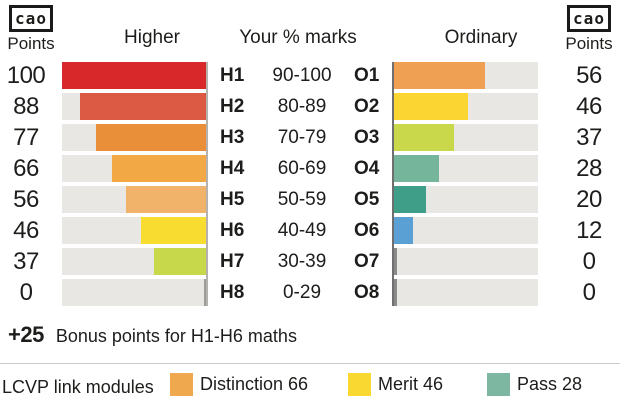 This screenshot has width=620, height=414. Describe the element at coordinates (26, 334) in the screenshot. I see `bonus-value: +25` at that location.